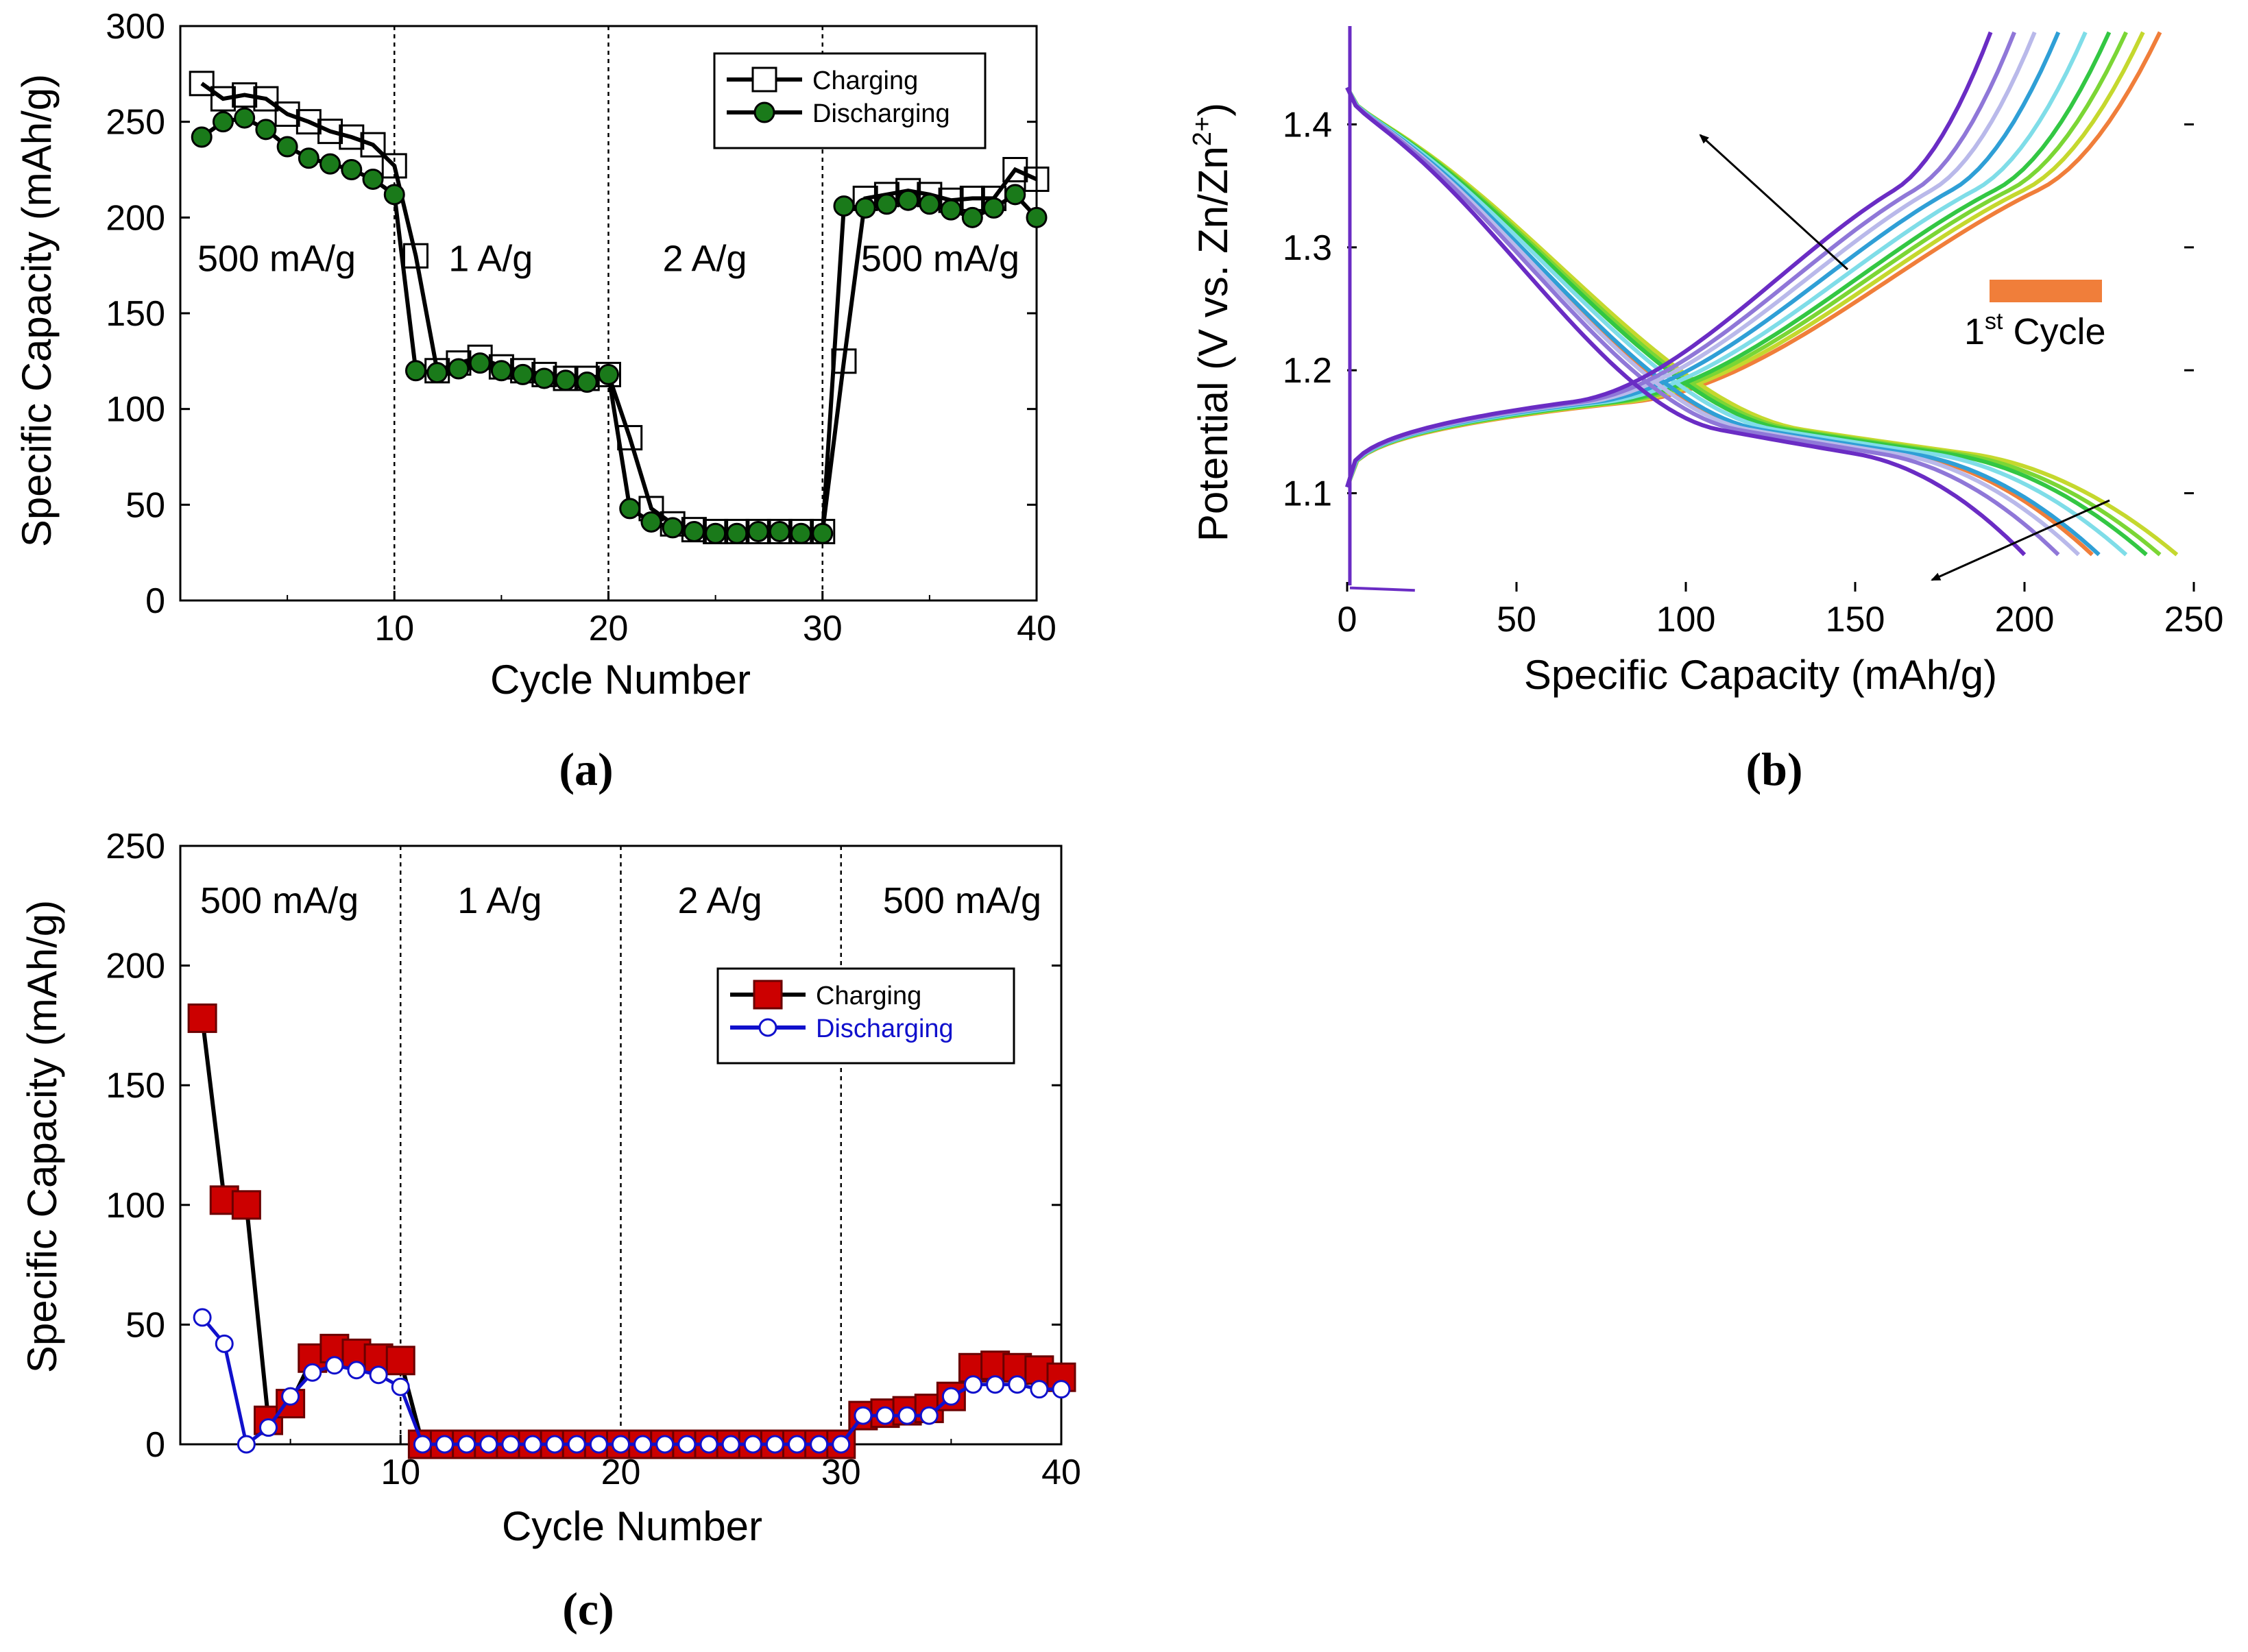 This screenshot has width=2248, height=1652. I want to click on charge-curve, so click(1669, 259).